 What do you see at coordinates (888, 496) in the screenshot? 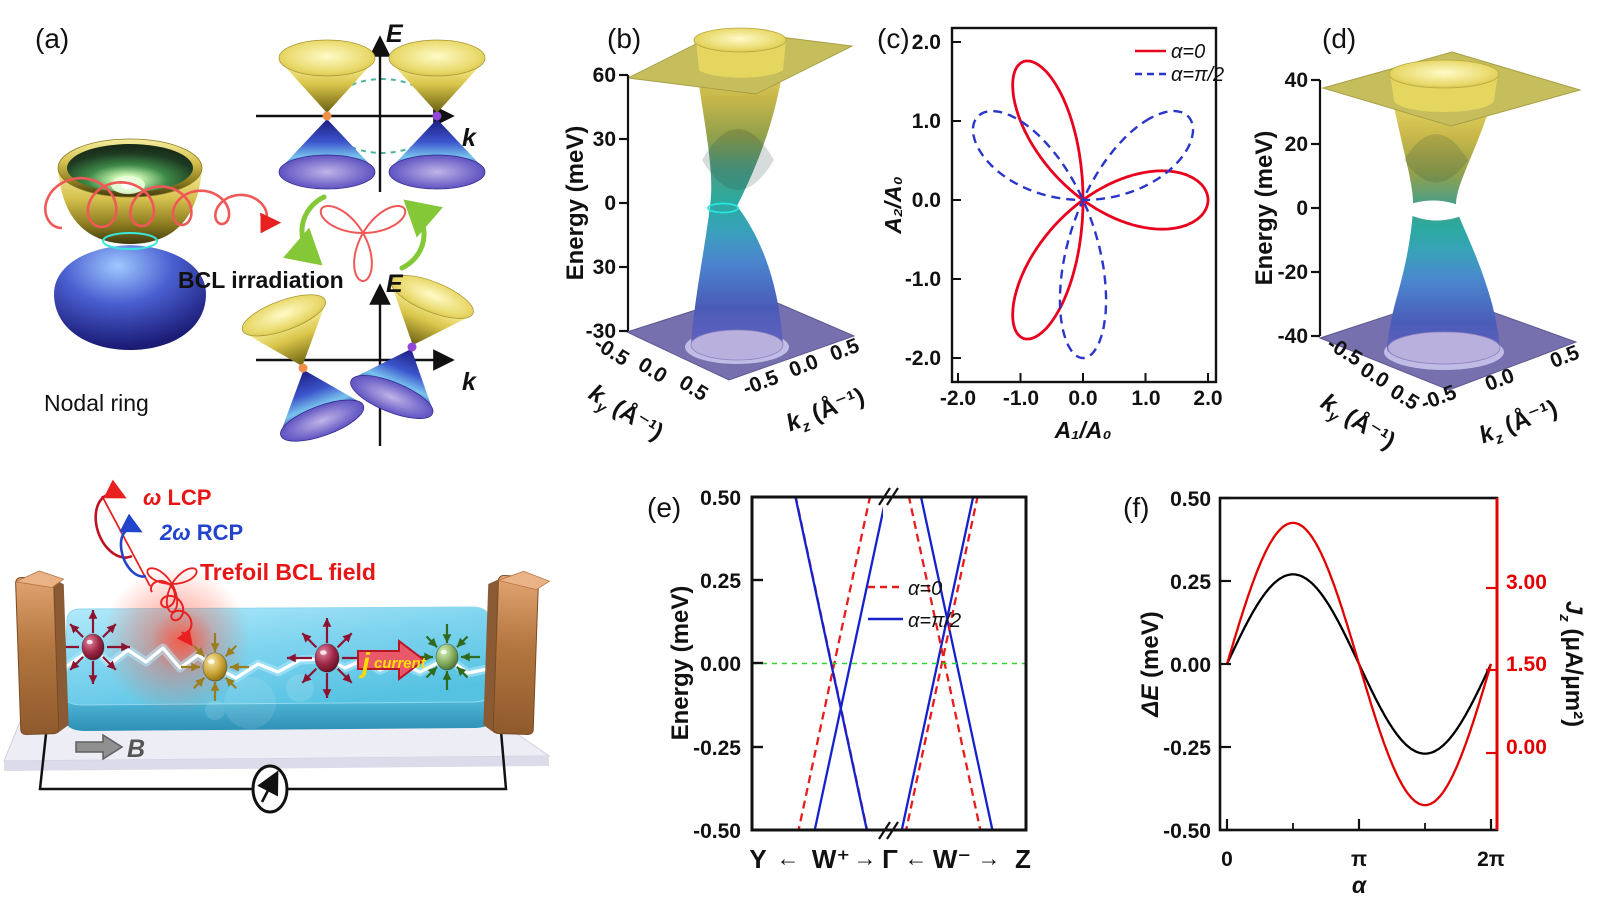
I see `axis-break-top-icon` at bounding box center [888, 496].